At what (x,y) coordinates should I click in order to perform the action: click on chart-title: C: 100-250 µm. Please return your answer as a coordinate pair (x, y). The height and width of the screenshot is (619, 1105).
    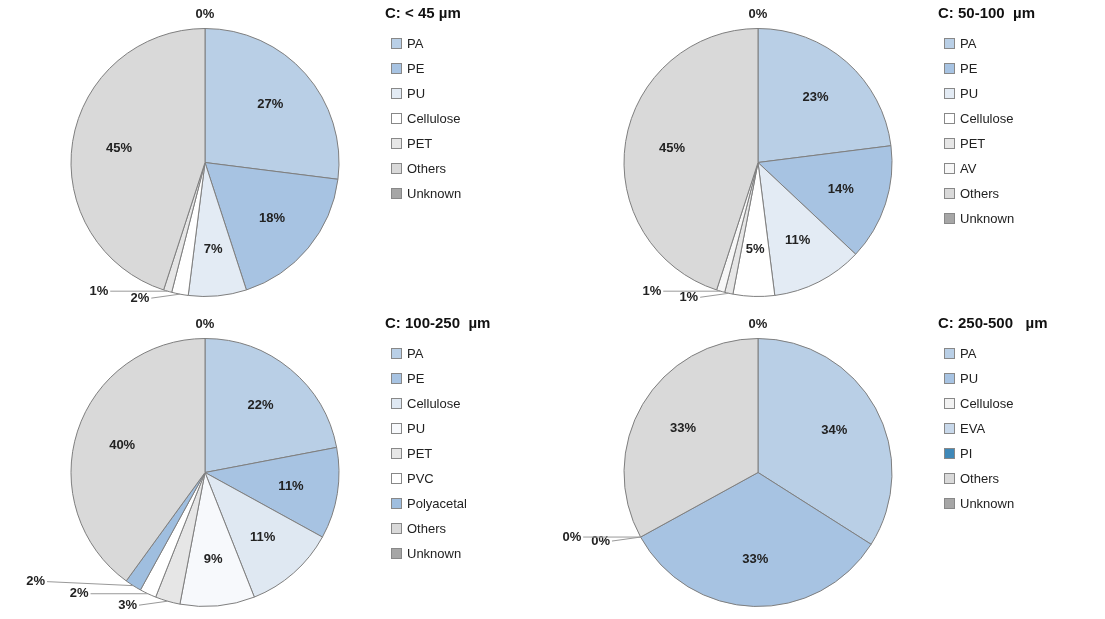
    Looking at the image, I should click on (438, 322).